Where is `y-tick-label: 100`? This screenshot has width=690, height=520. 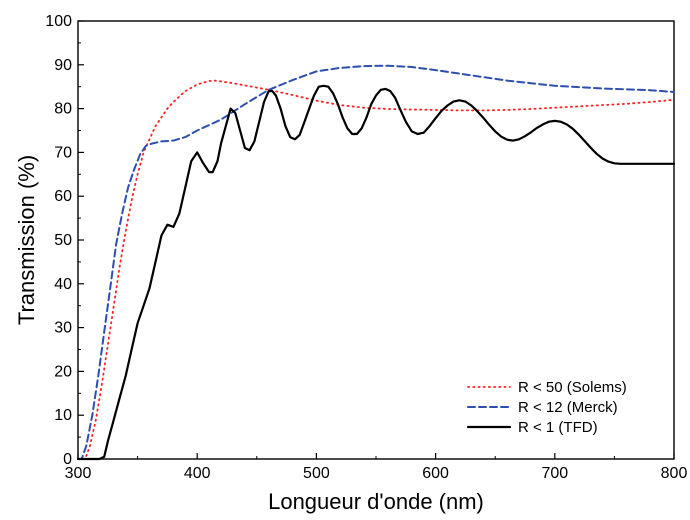
y-tick-label: 100 is located at coordinates (58, 21).